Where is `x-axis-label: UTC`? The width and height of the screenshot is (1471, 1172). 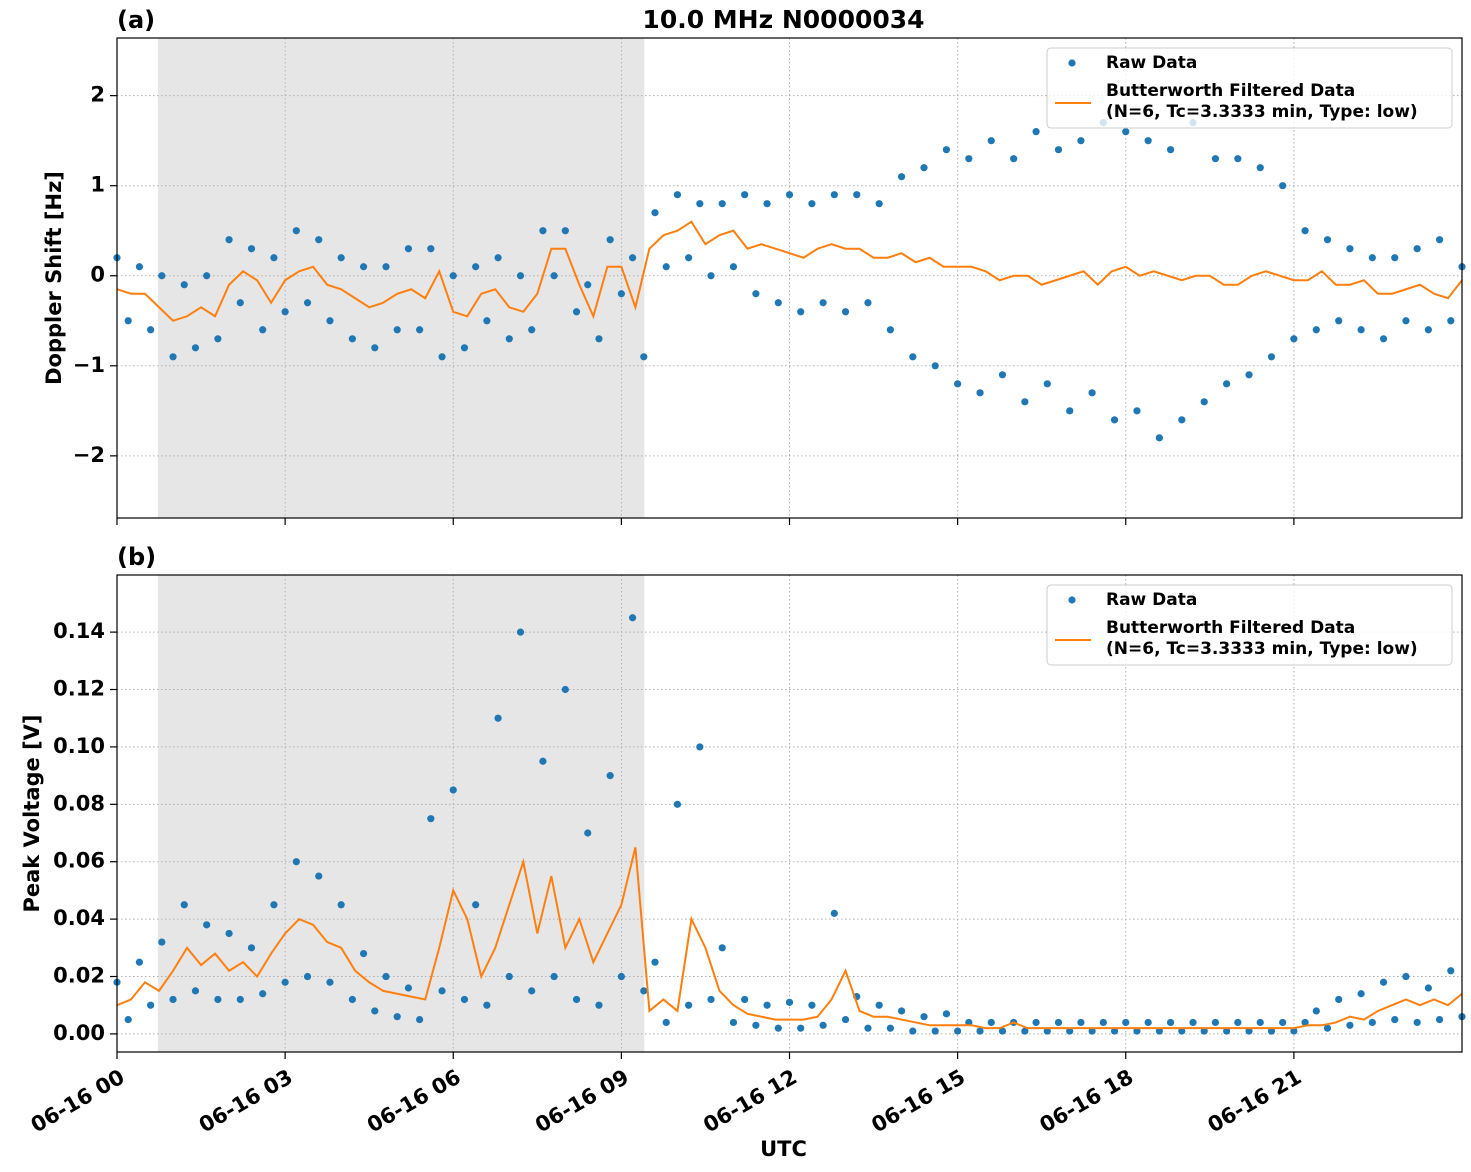 x-axis-label: UTC is located at coordinates (783, 1149).